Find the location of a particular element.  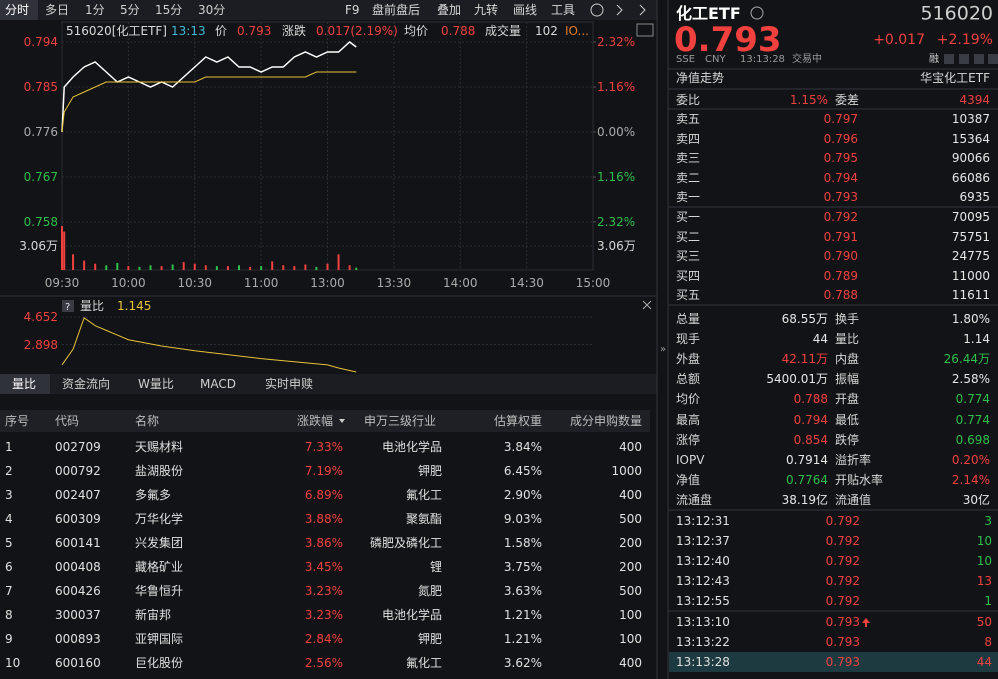

info-icon is located at coordinates (757, 13).